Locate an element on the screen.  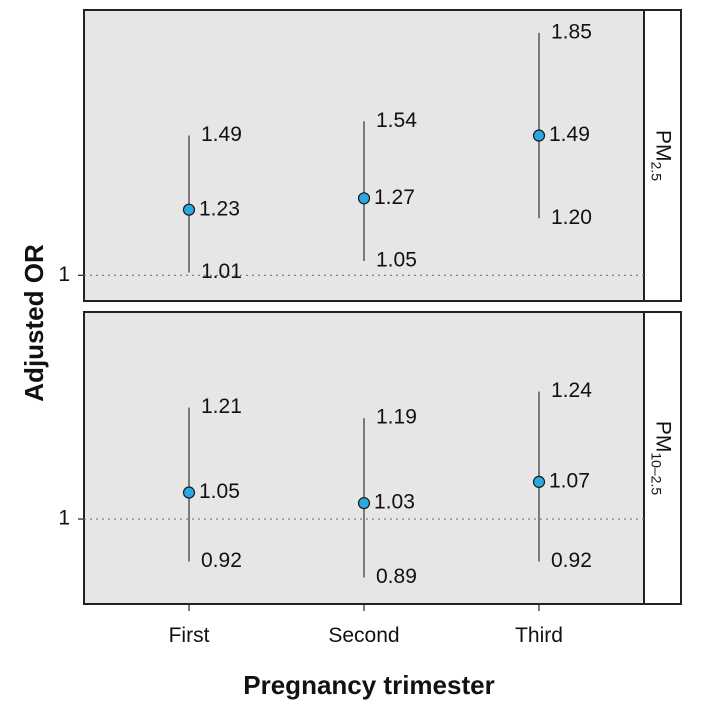
x-tick-label: Second is located at coordinates (363, 635).